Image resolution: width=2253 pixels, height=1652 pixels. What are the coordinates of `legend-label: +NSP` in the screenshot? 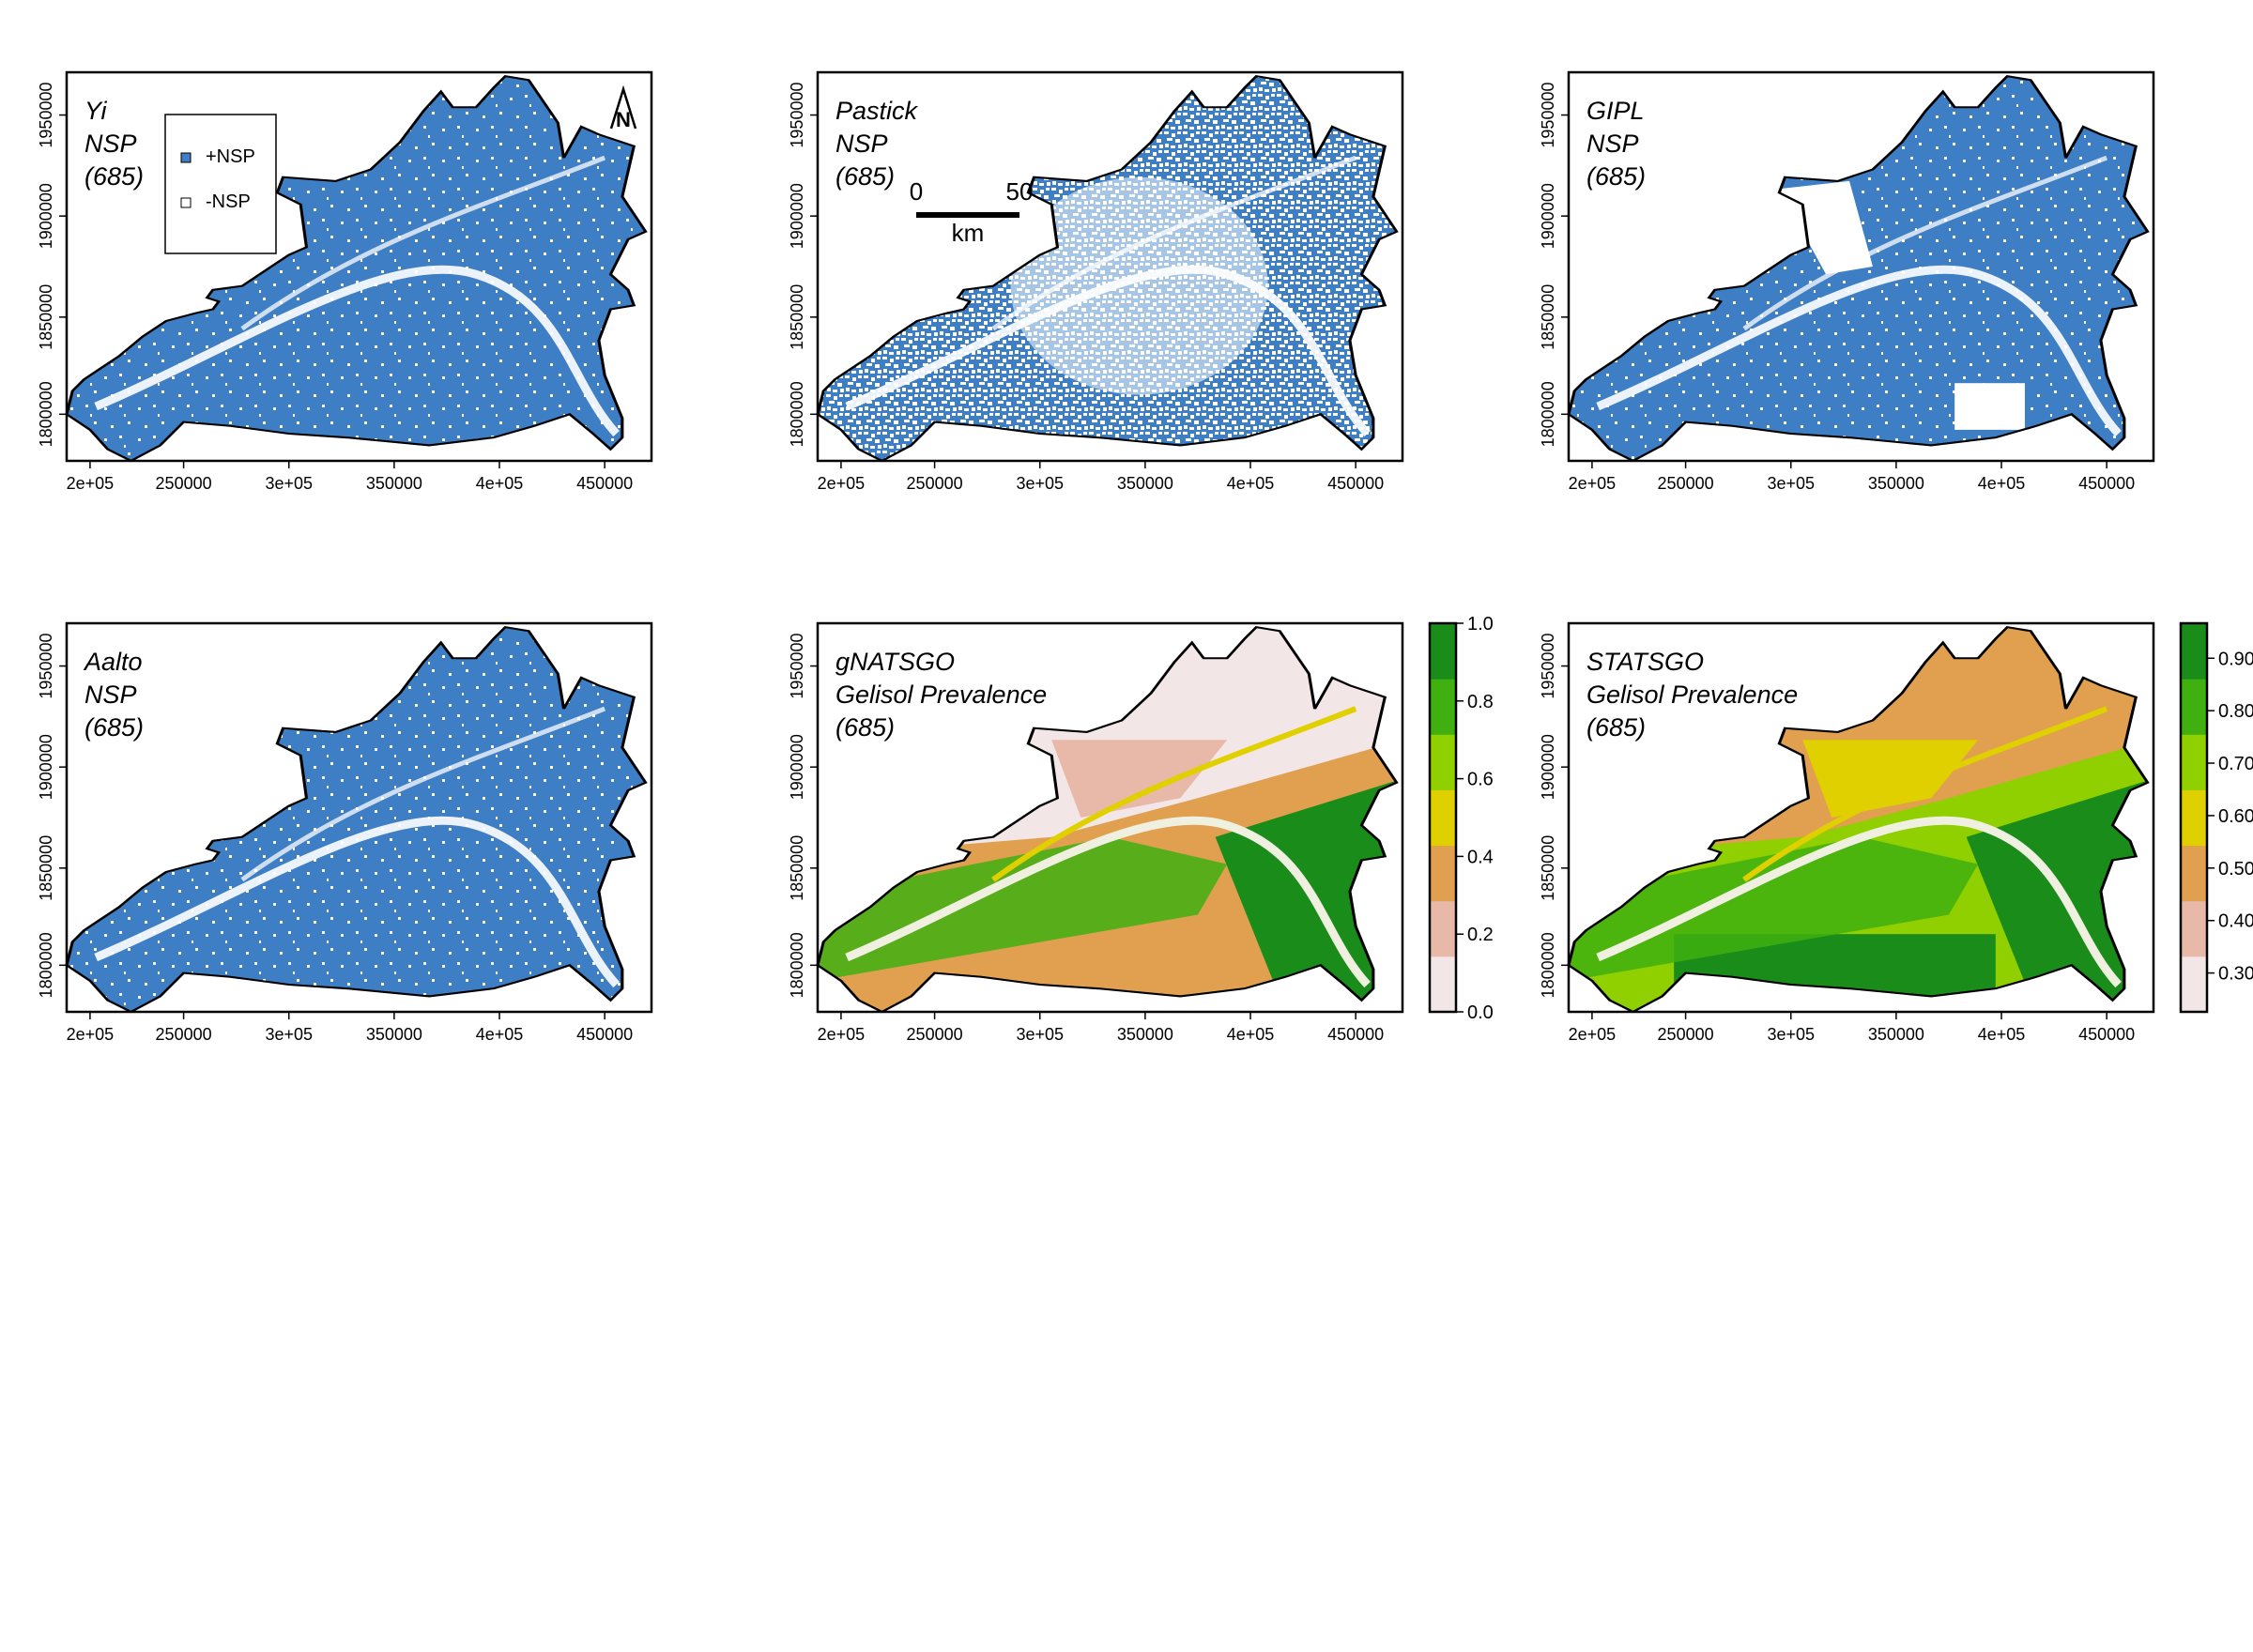 It's located at (230, 156).